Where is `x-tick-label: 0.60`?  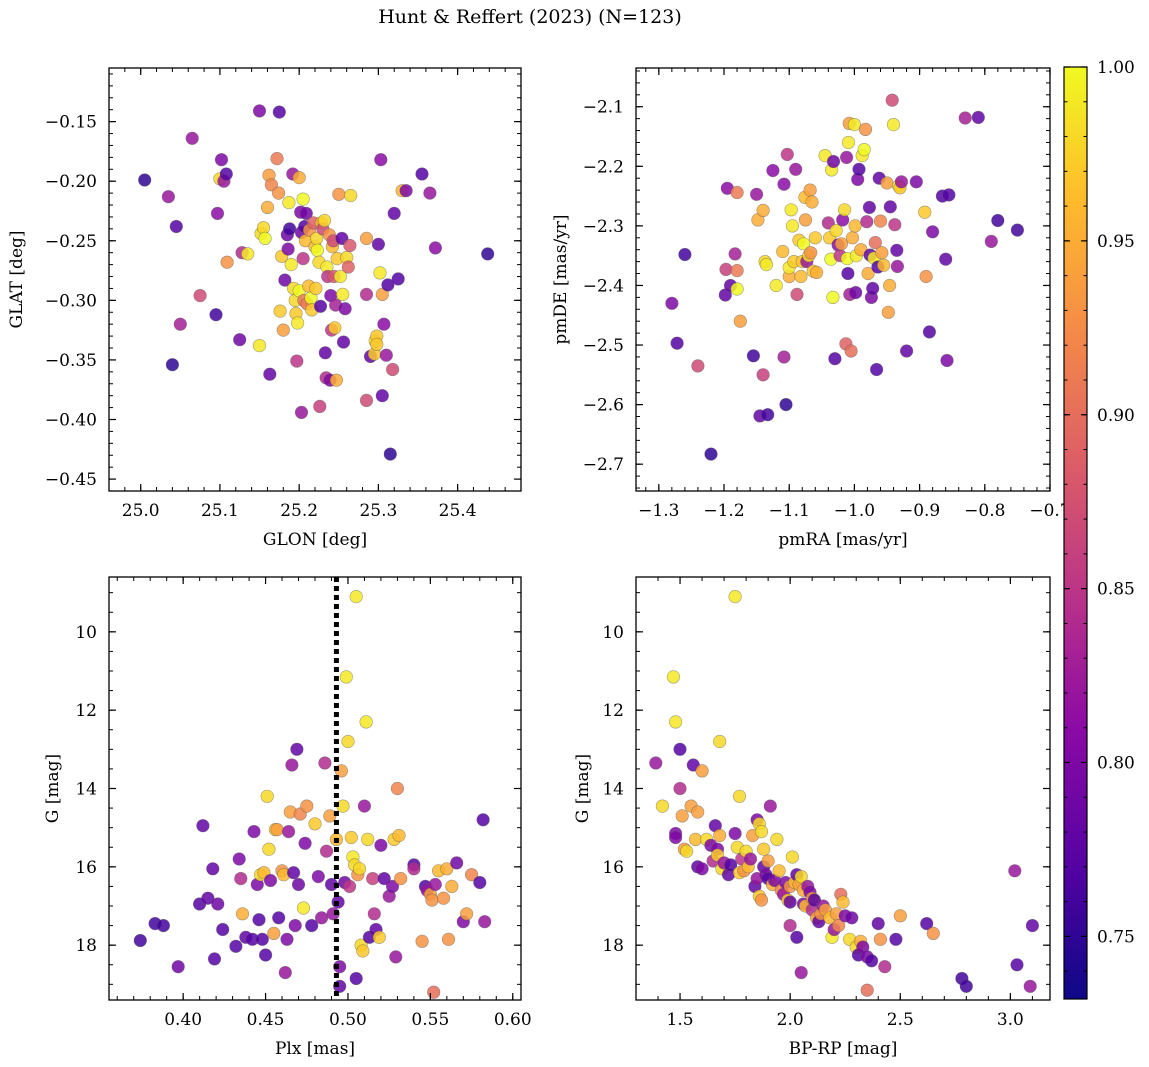
x-tick-label: 0.60 is located at coordinates (513, 1020).